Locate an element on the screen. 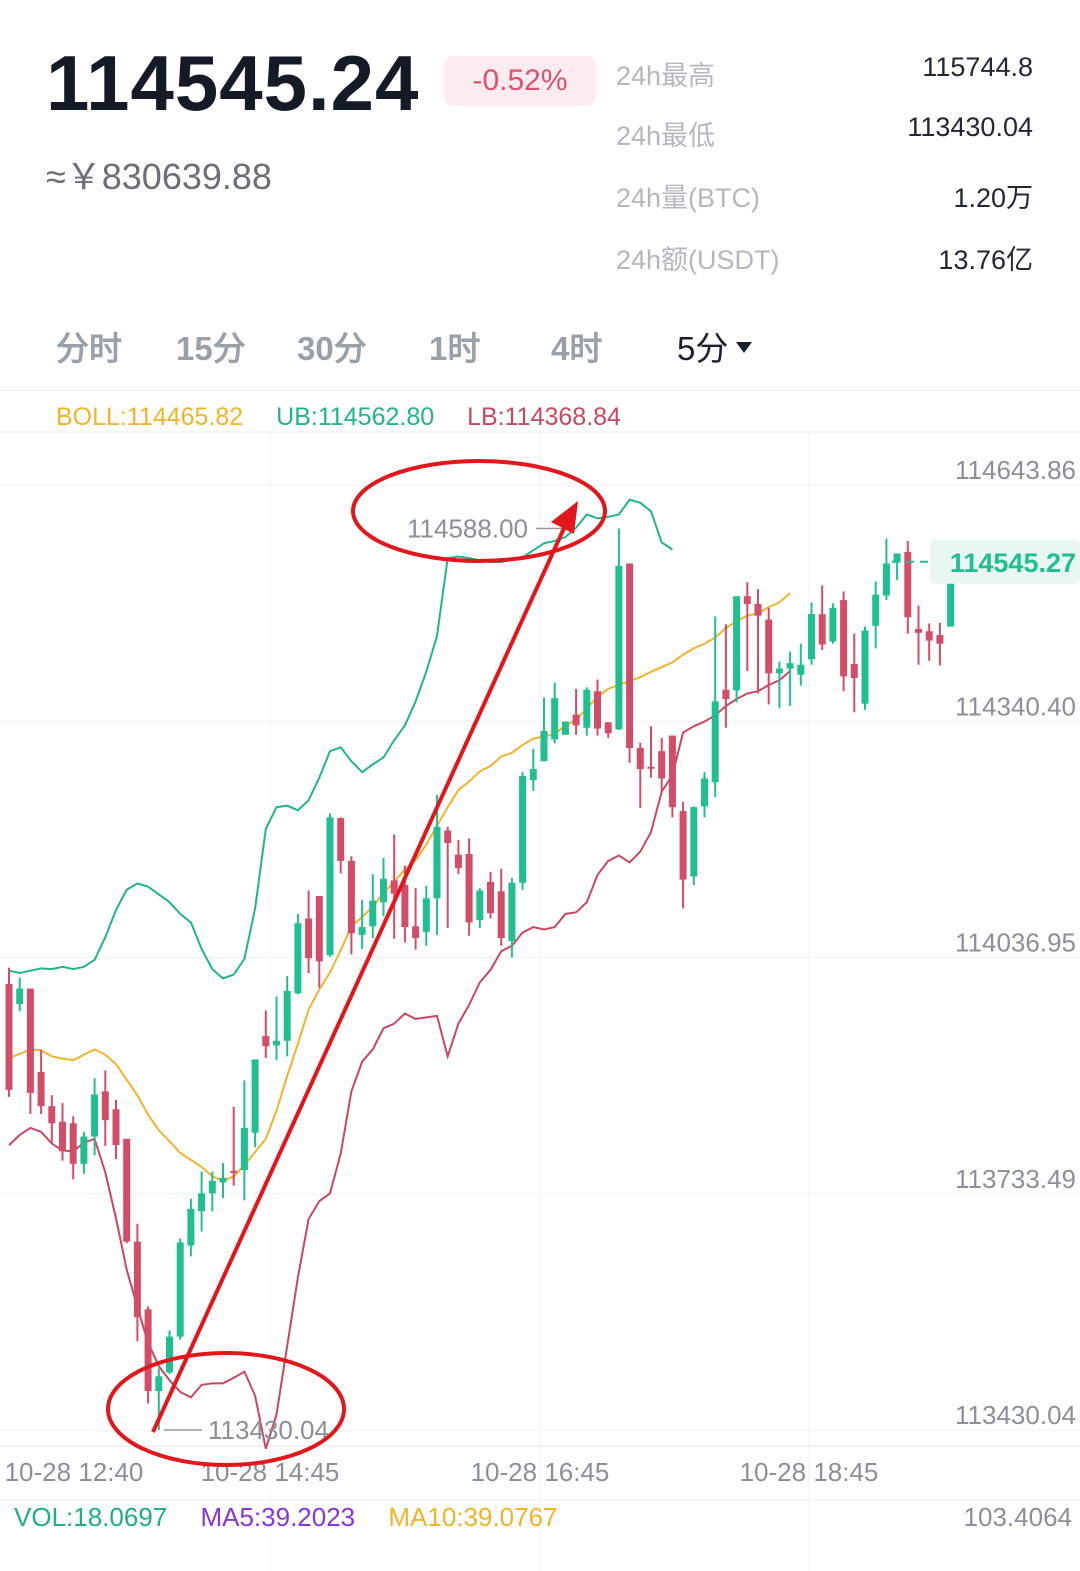  high-marker-label: 114588.00 is located at coordinates (467, 528).